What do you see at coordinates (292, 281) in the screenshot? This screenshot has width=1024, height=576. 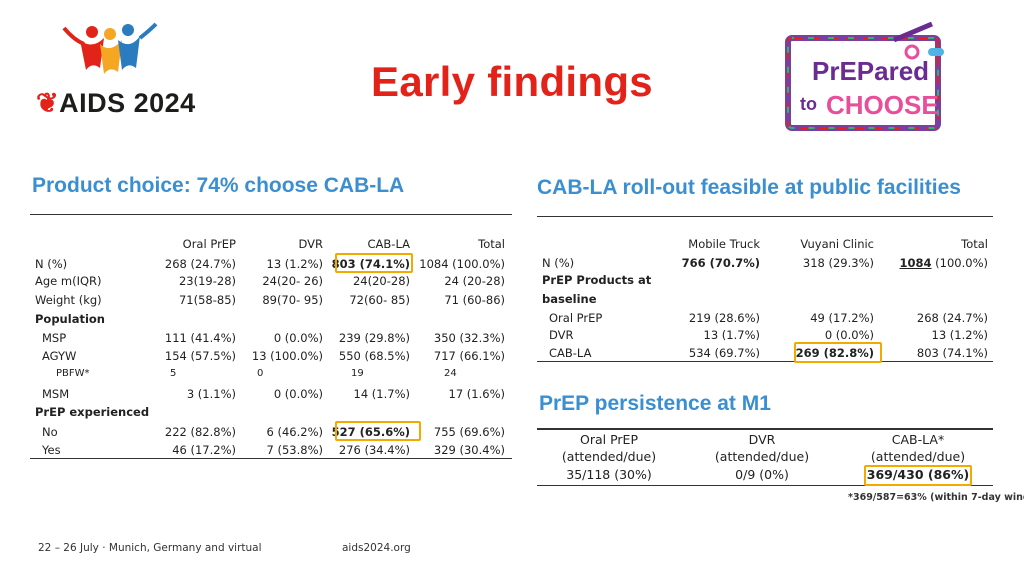 I see `left-table-cell: 24(20- 26)` at bounding box center [292, 281].